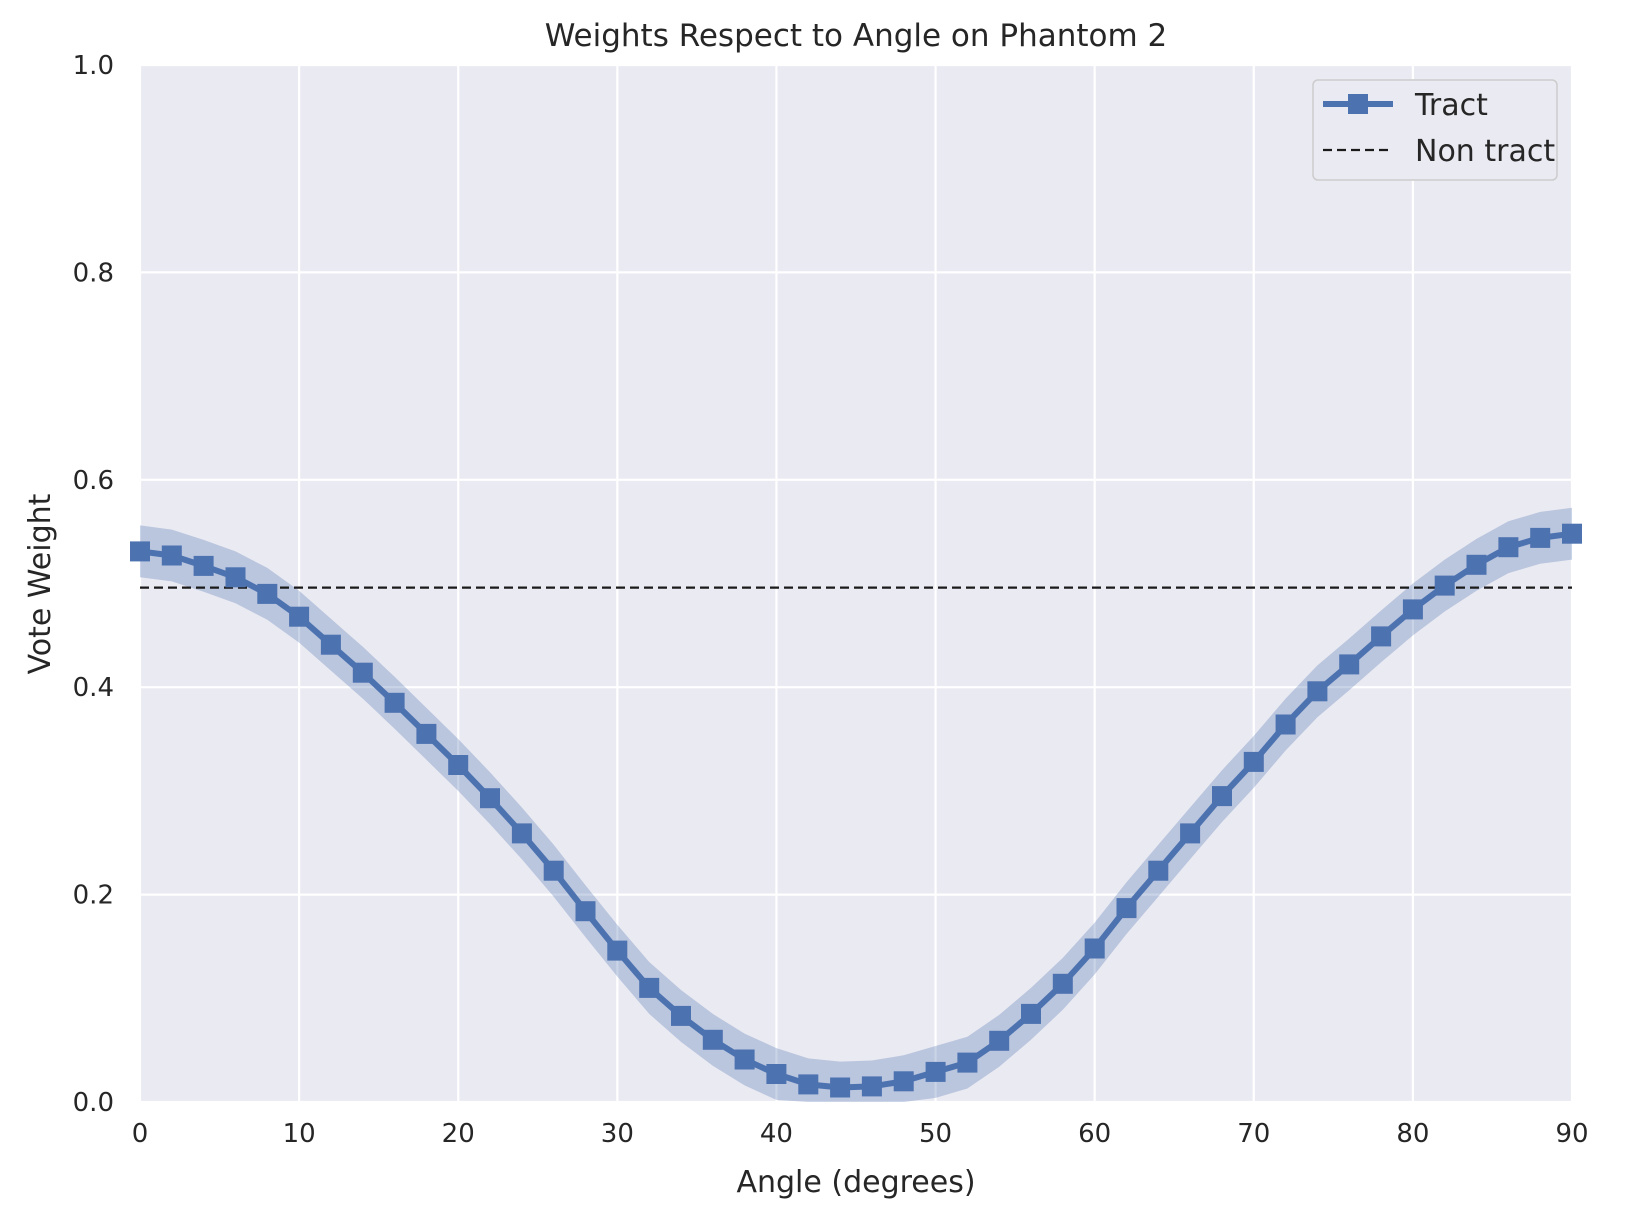 This screenshot has width=1630, height=1212. Describe the element at coordinates (617, 1134) in the screenshot. I see `x-tick-label: 30` at that location.